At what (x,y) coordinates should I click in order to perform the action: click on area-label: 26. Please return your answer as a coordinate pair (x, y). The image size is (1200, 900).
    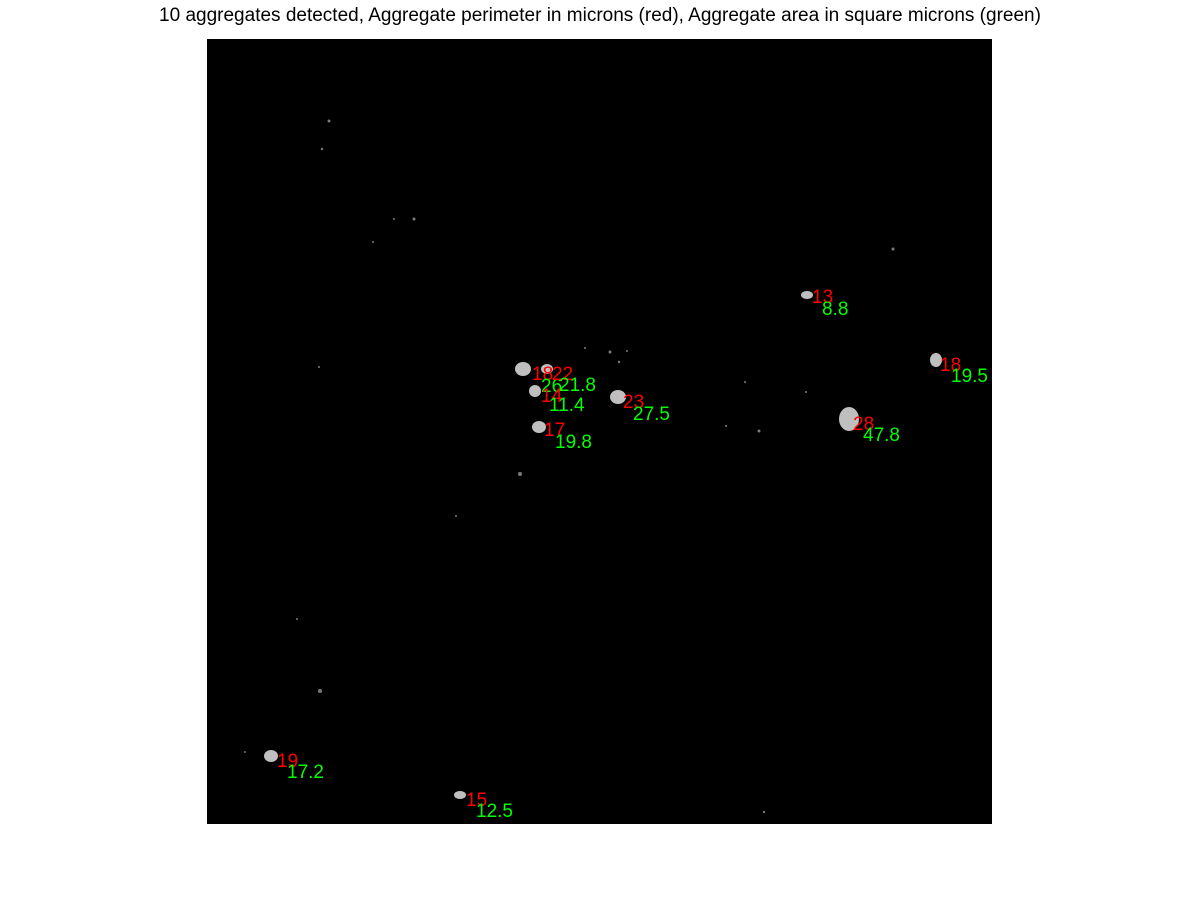
    Looking at the image, I should click on (551, 386).